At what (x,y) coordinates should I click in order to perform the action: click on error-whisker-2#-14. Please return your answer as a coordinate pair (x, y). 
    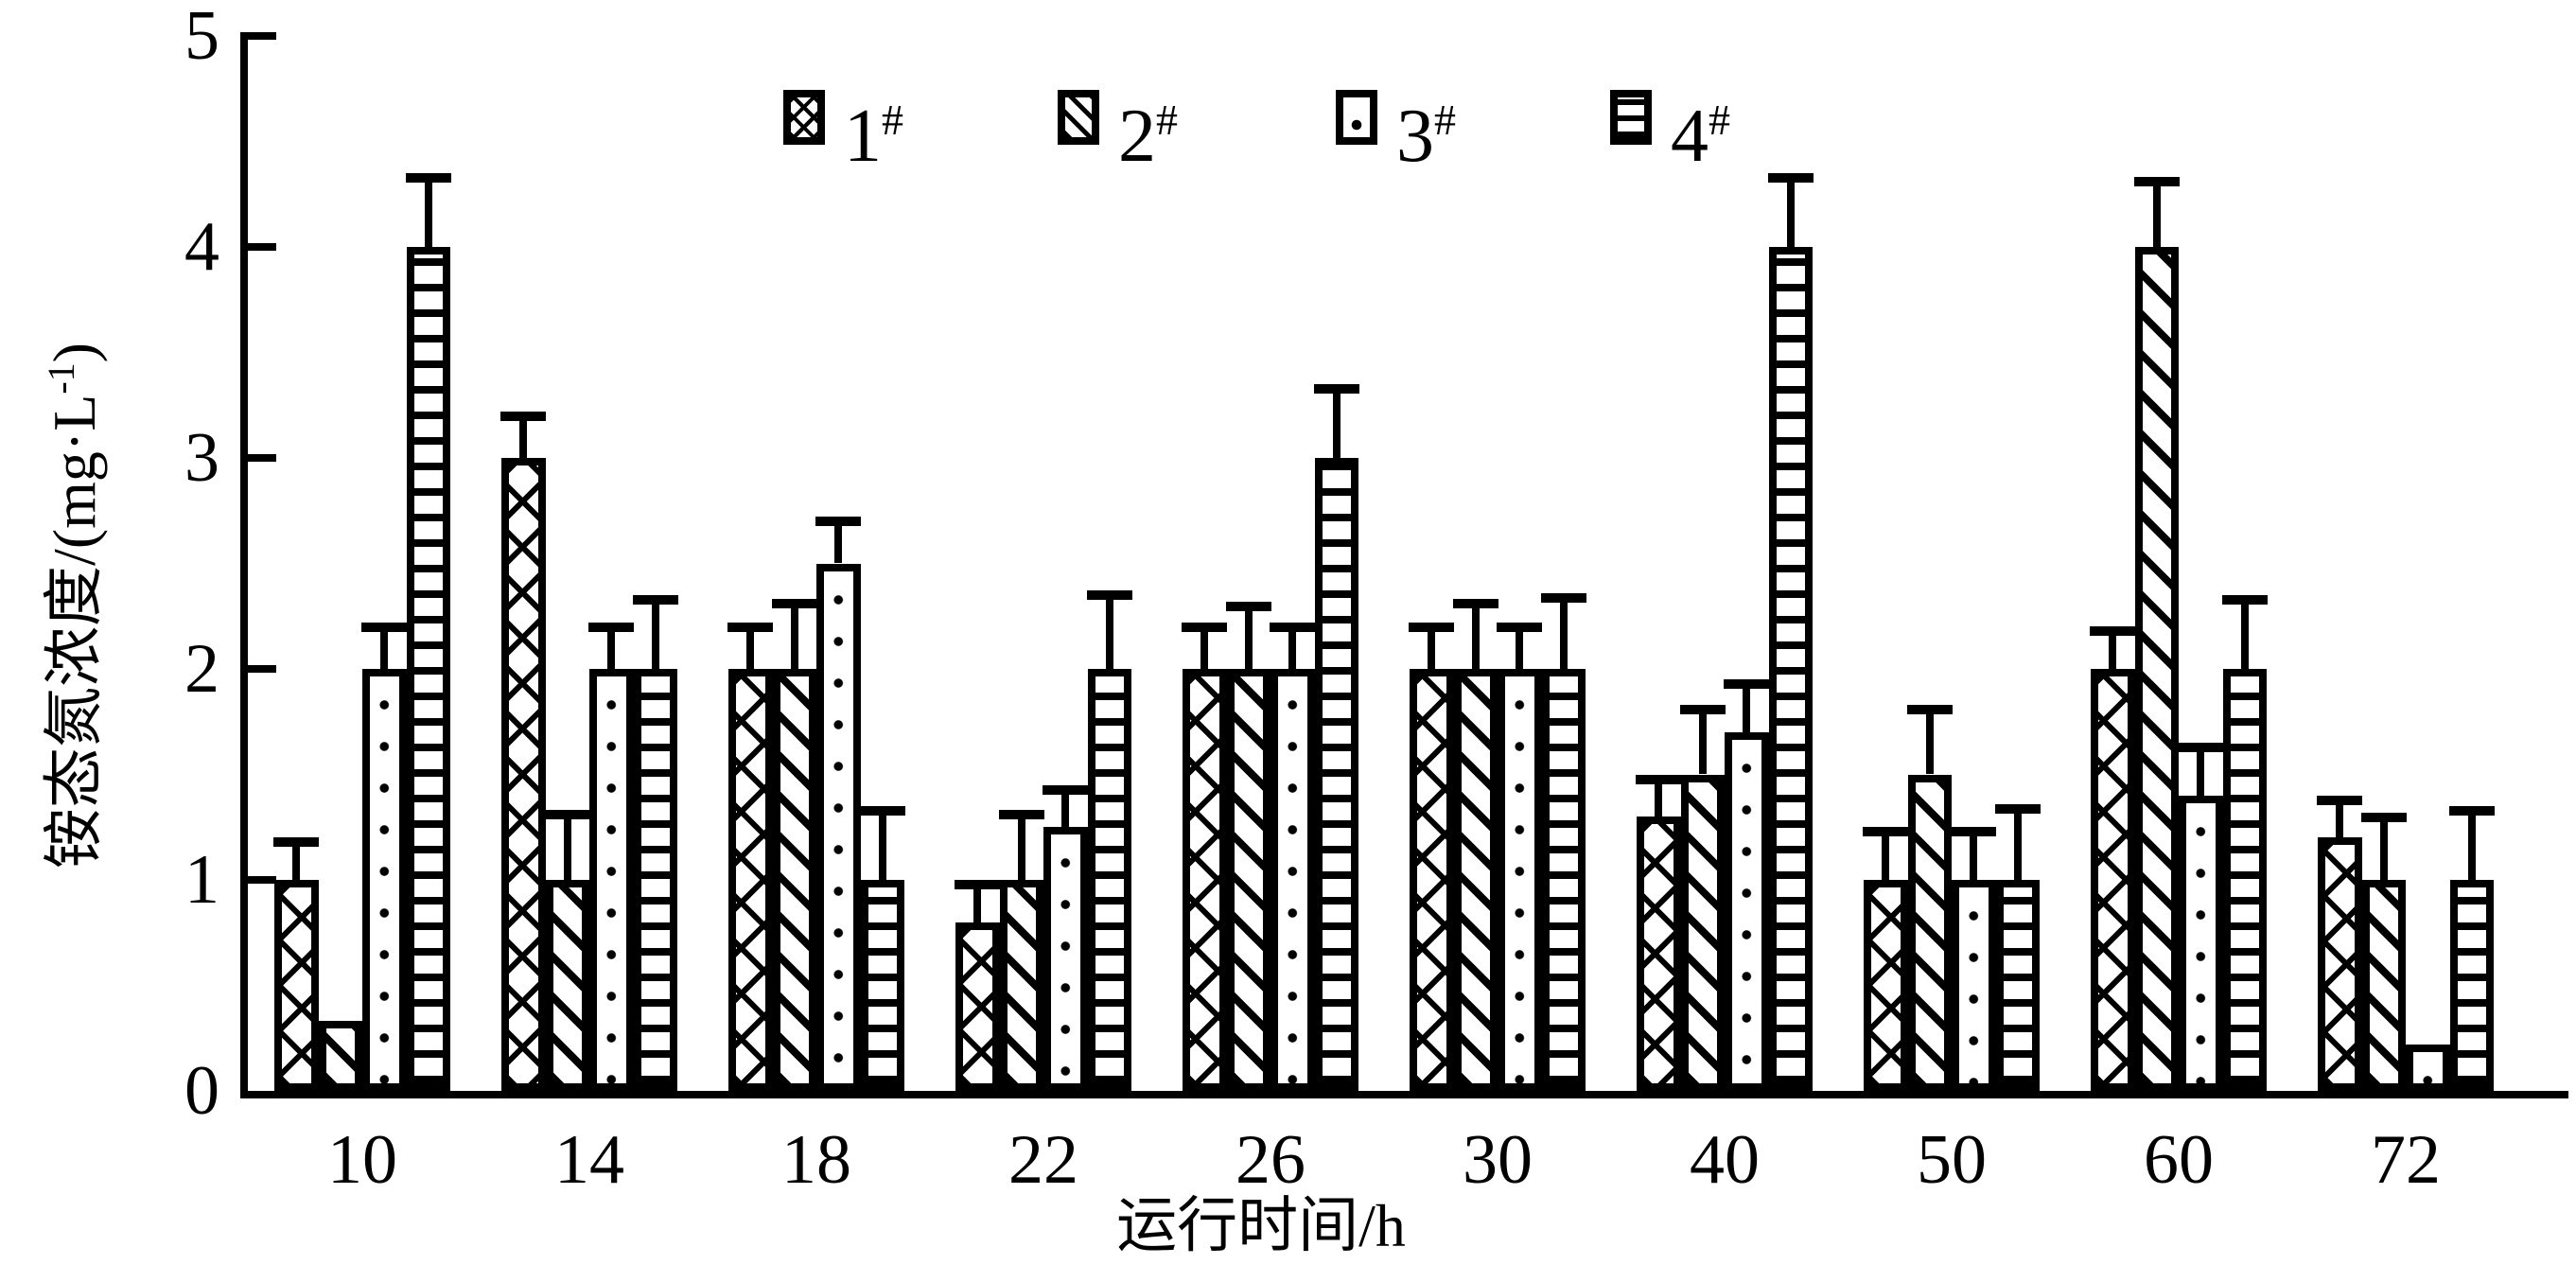
    Looking at the image, I should click on (567, 845).